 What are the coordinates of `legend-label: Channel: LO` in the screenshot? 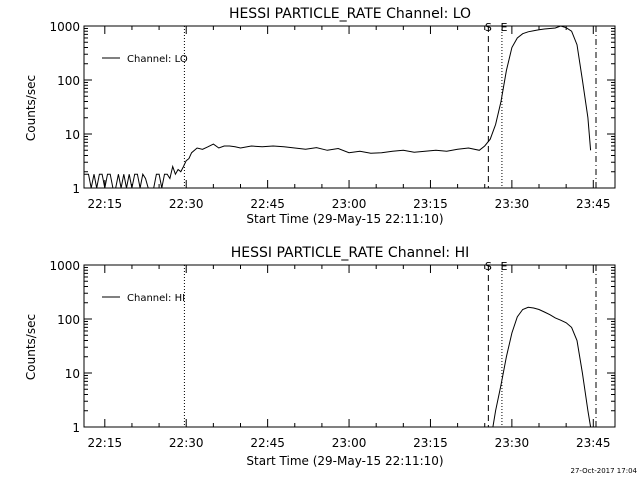 It's located at (157, 59).